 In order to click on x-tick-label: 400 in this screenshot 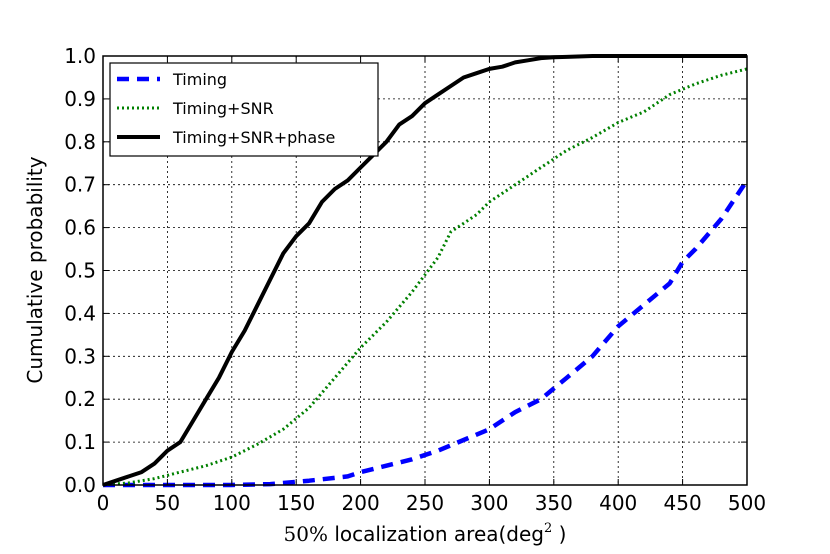, I will do `click(618, 503)`.